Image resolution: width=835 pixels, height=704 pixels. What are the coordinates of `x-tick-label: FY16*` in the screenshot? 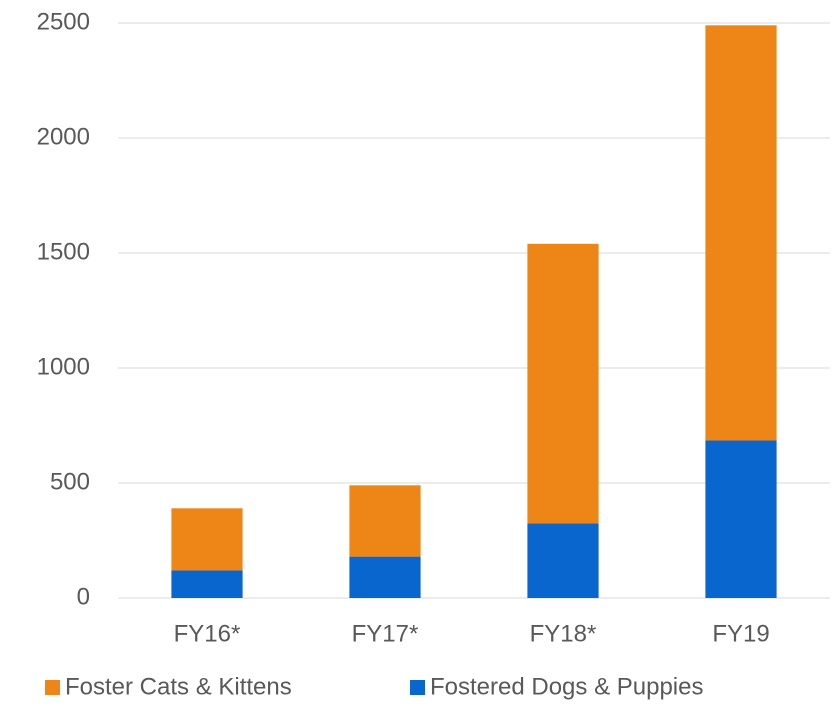 It's located at (207, 633).